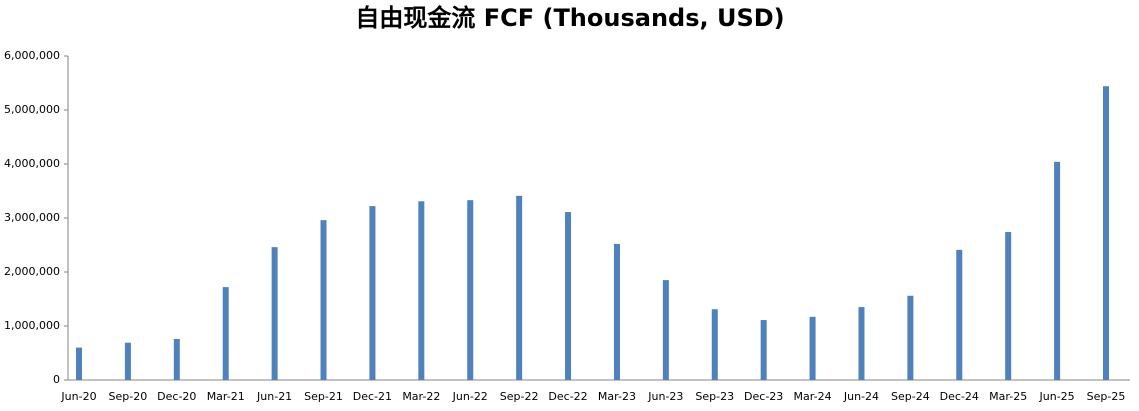  What do you see at coordinates (861, 396) in the screenshot?
I see `x-tick-label: Jun-24` at bounding box center [861, 396].